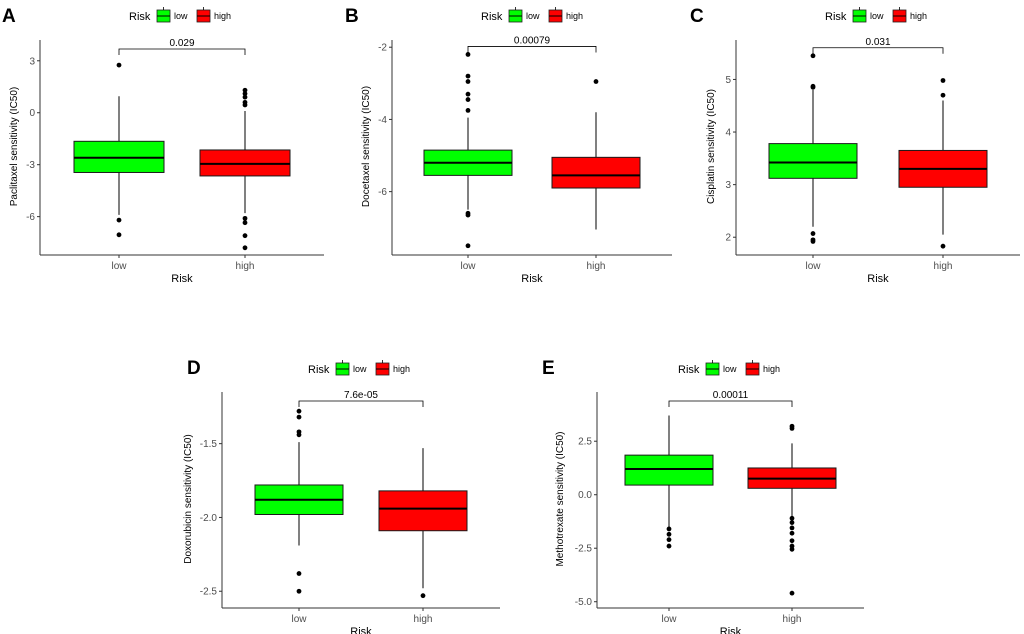  Describe the element at coordinates (697, 16) in the screenshot. I see `panel-label: C` at that location.